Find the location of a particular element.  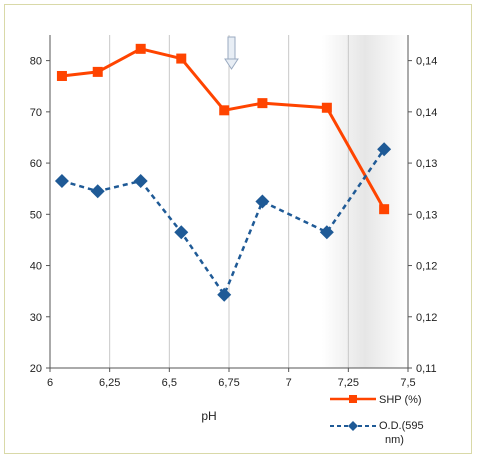

x-tick-label: 7,25 is located at coordinates (348, 383).